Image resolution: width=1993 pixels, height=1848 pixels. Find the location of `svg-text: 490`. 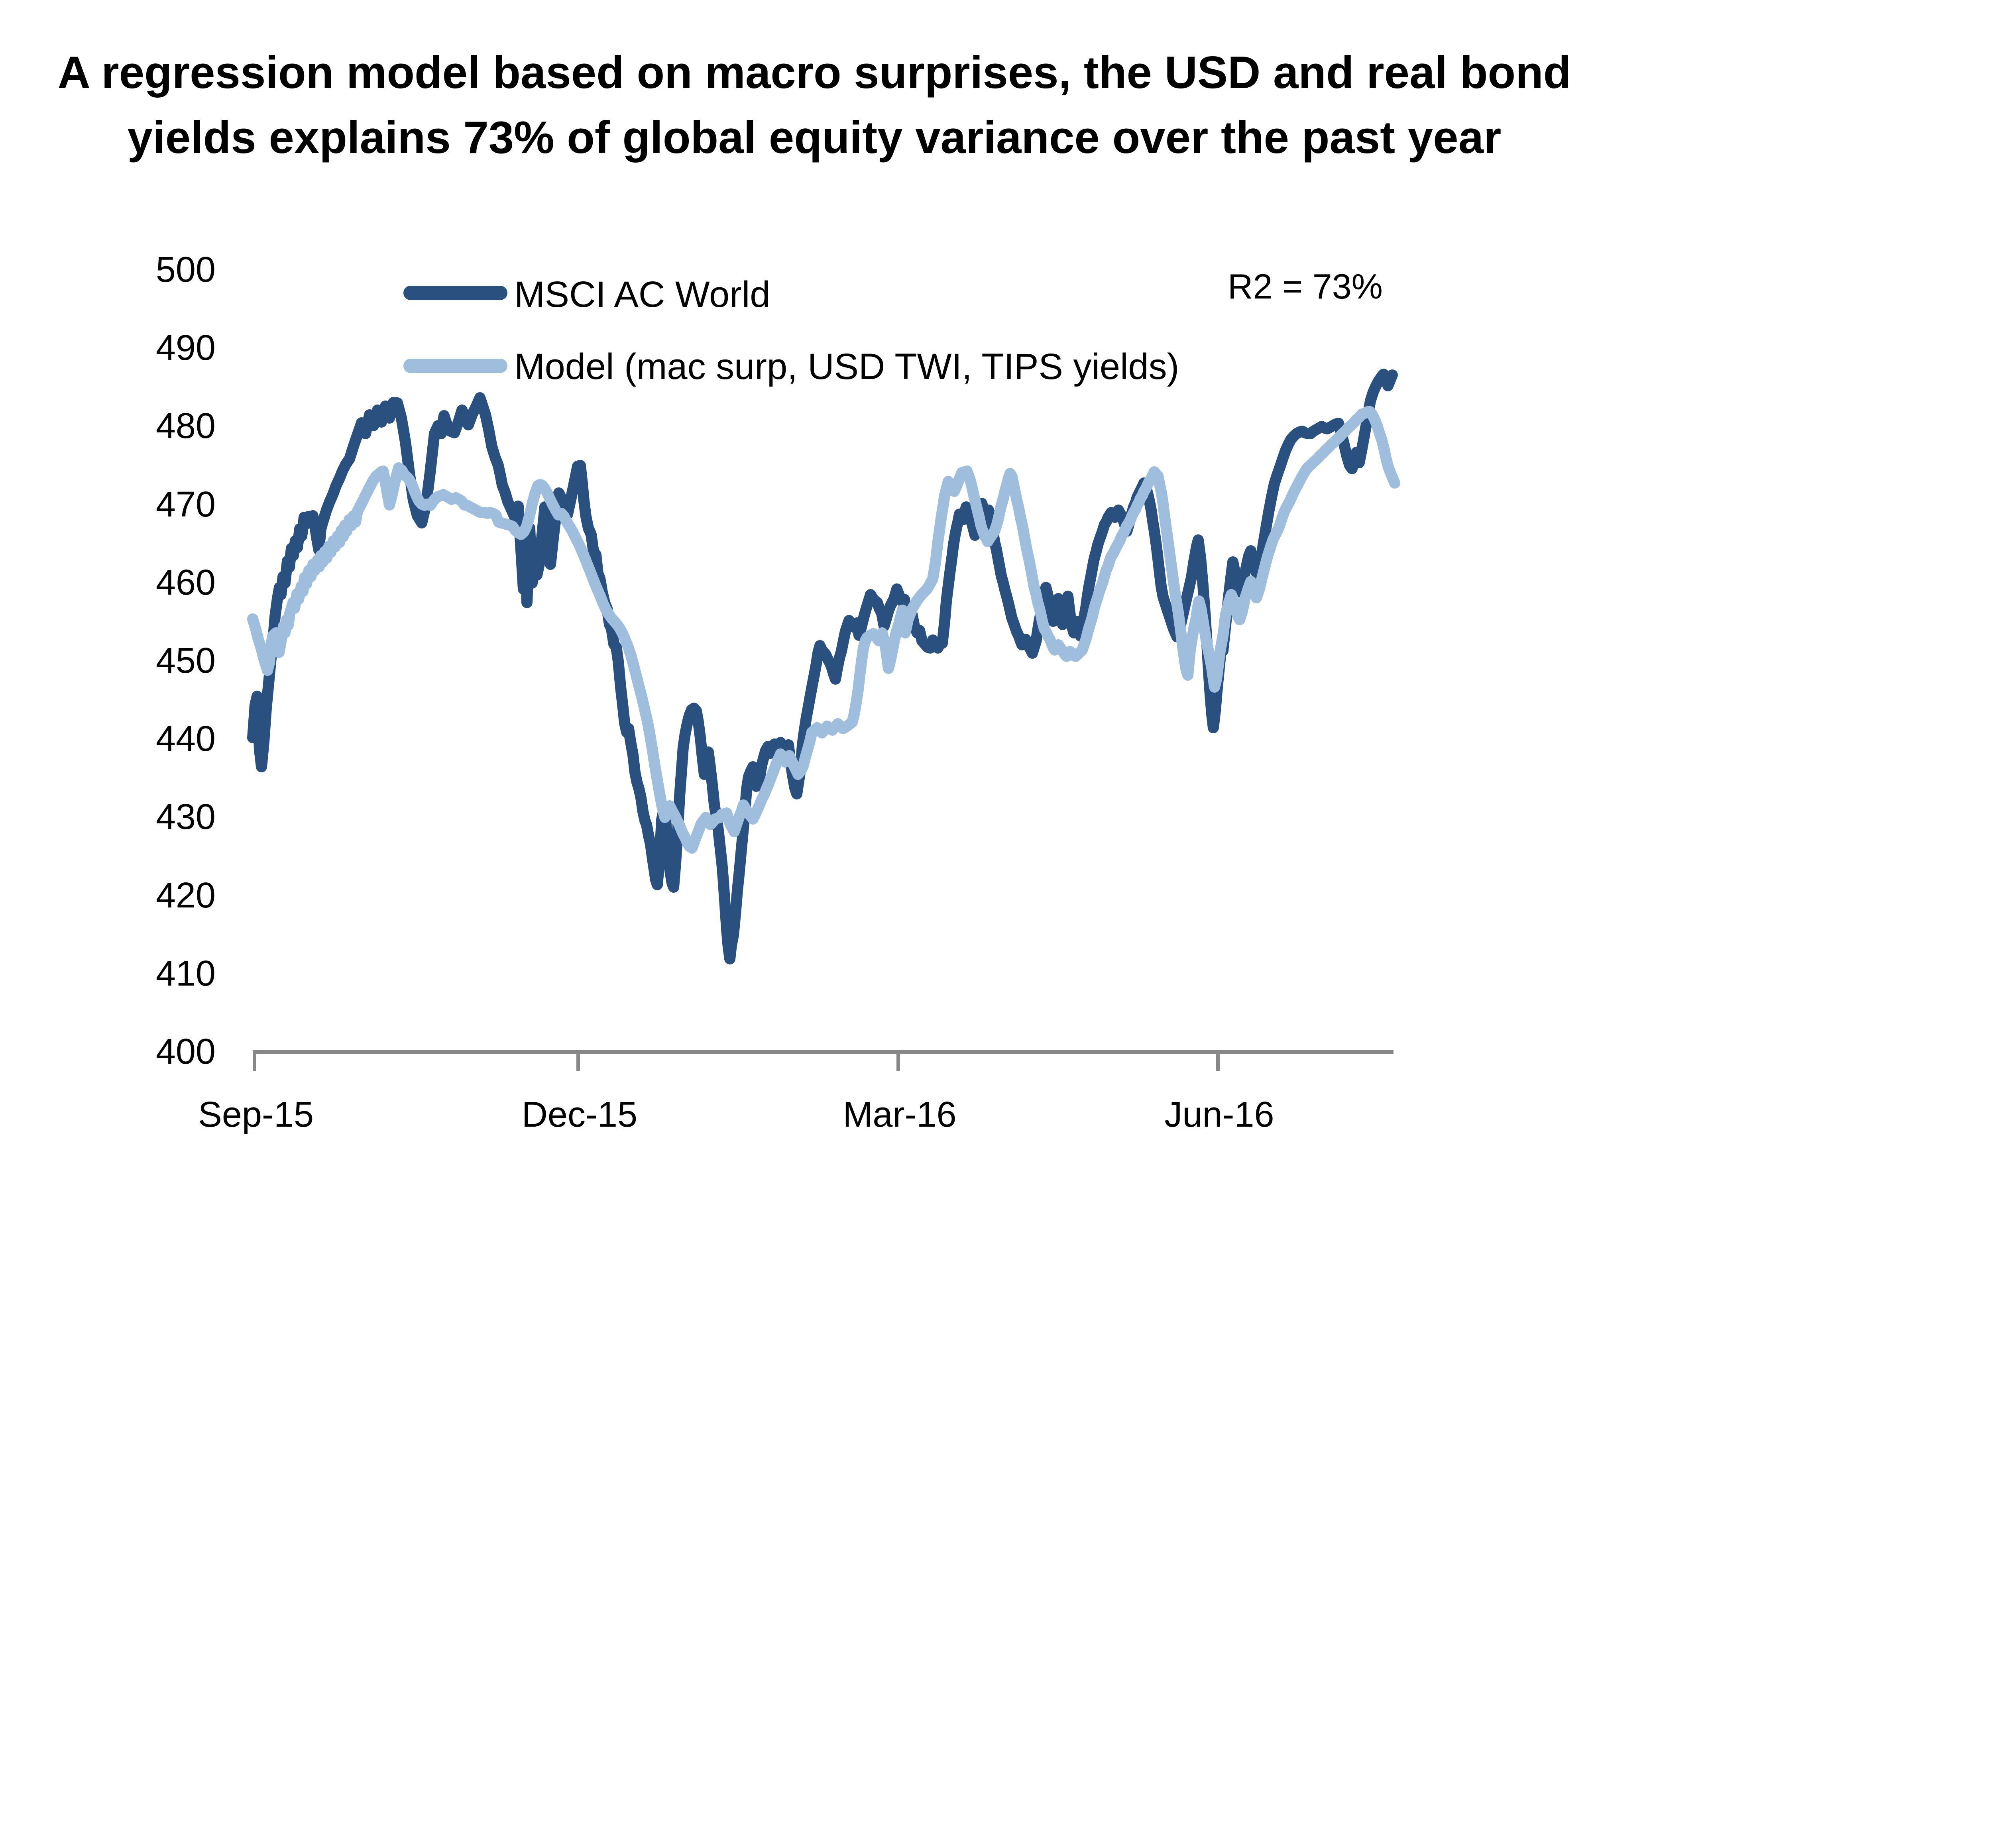

svg-text: 490 is located at coordinates (186, 348).